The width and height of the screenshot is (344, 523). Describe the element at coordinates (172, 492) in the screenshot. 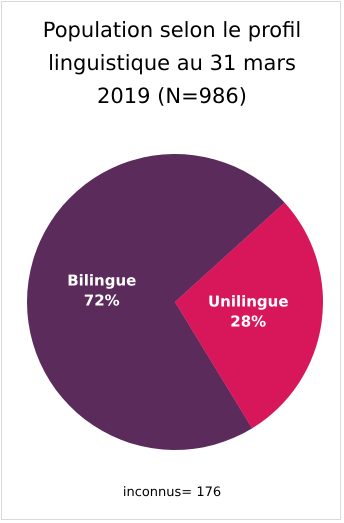

I see `text: inconnus= 176` at that location.